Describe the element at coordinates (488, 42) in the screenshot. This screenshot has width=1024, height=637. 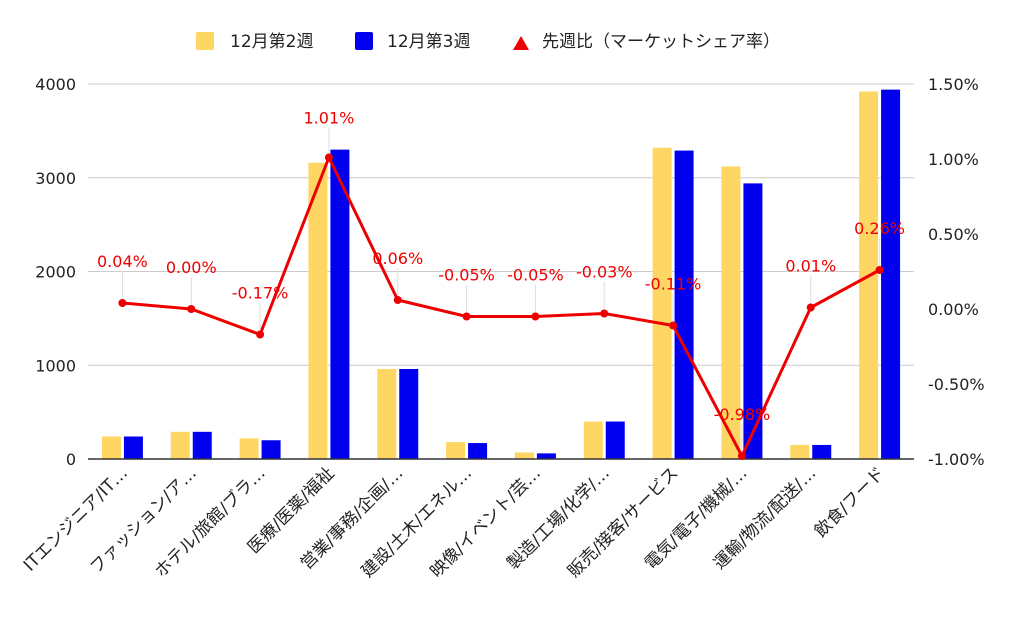
I see `legend: 12月第2週 12月第3週 先週比（マーケットシェア率）` at that location.